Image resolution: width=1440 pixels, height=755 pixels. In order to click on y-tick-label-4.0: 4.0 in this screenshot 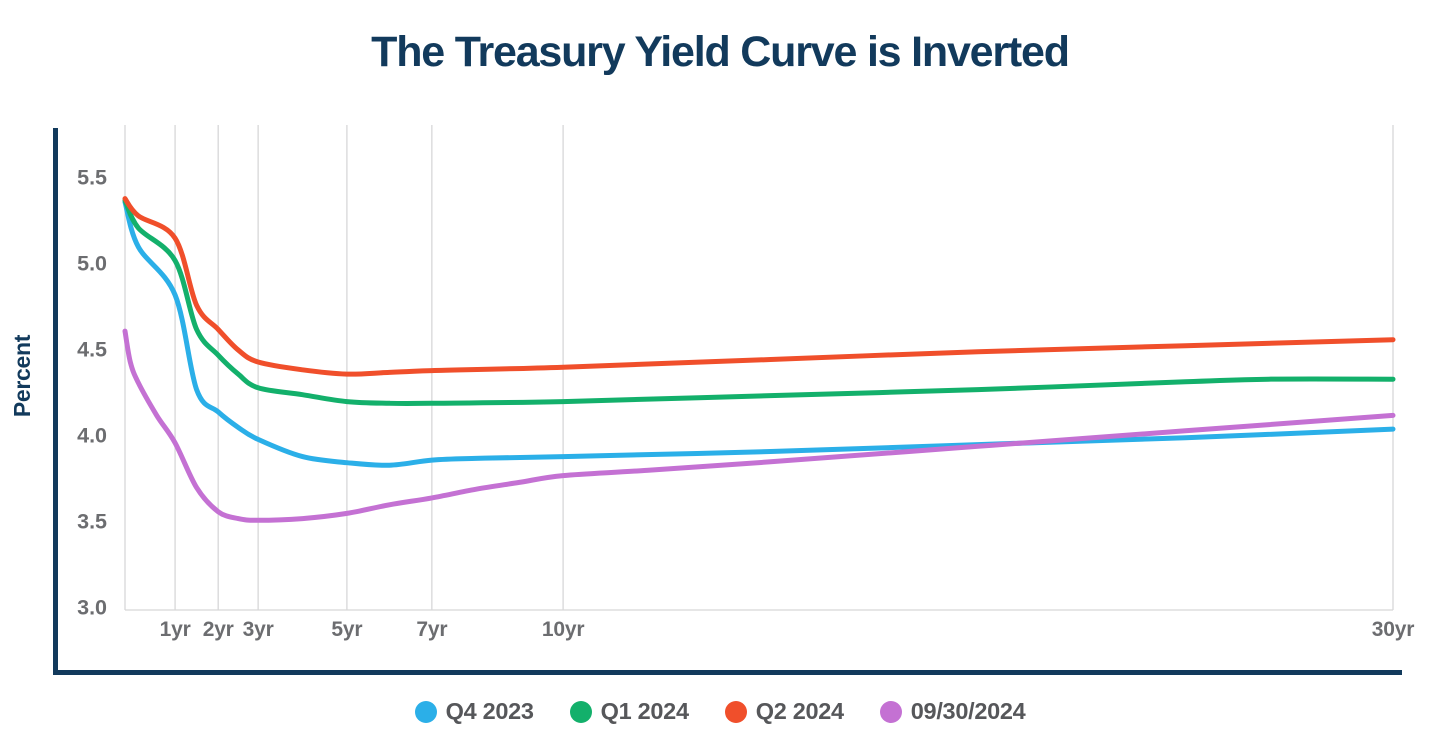, I will do `click(92, 435)`.